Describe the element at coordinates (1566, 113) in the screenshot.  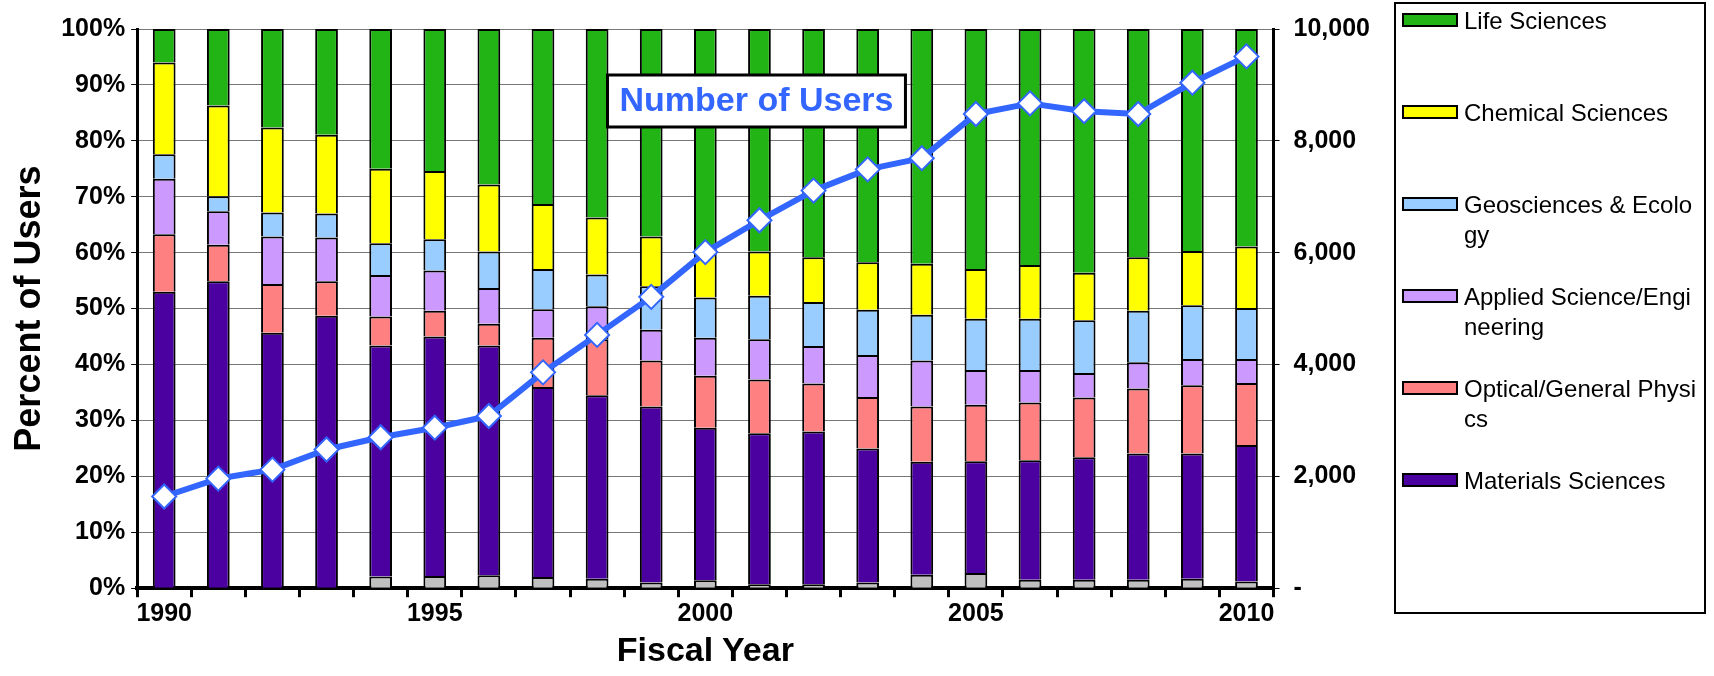
I see `legend-label: Chemical Sciences` at that location.